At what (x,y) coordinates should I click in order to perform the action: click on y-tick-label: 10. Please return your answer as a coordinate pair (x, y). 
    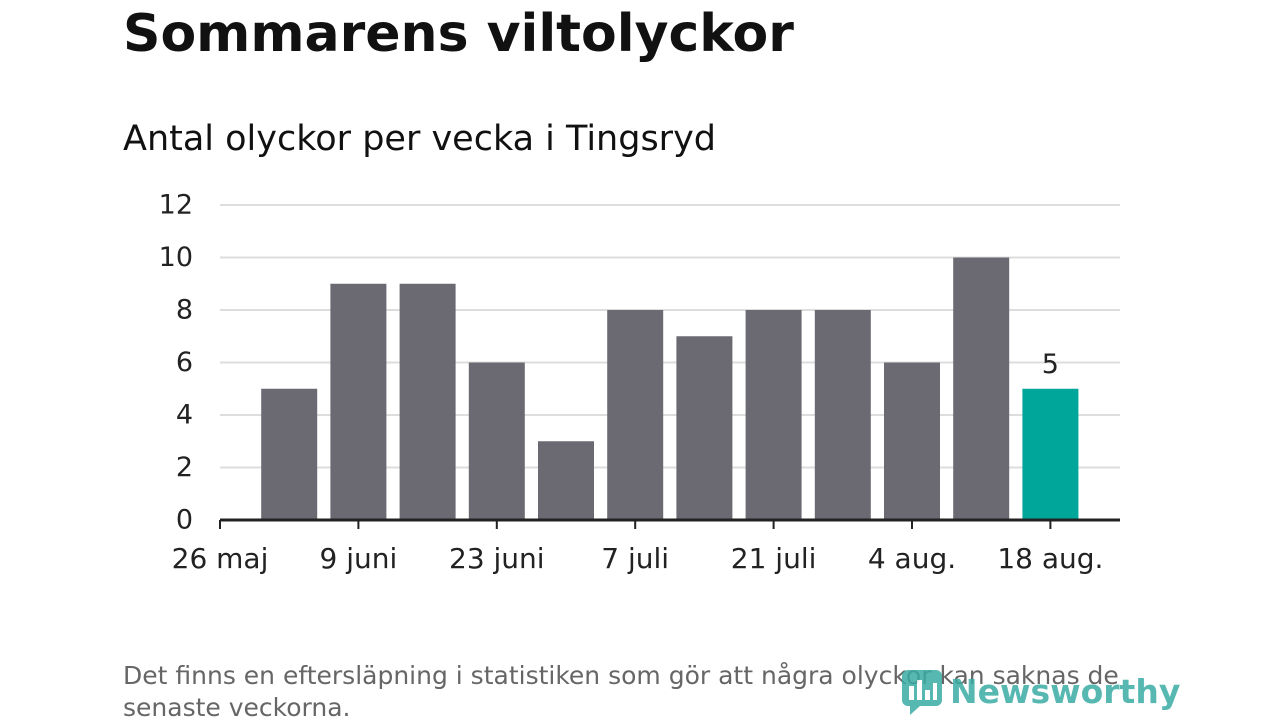
    Looking at the image, I should click on (176, 257).